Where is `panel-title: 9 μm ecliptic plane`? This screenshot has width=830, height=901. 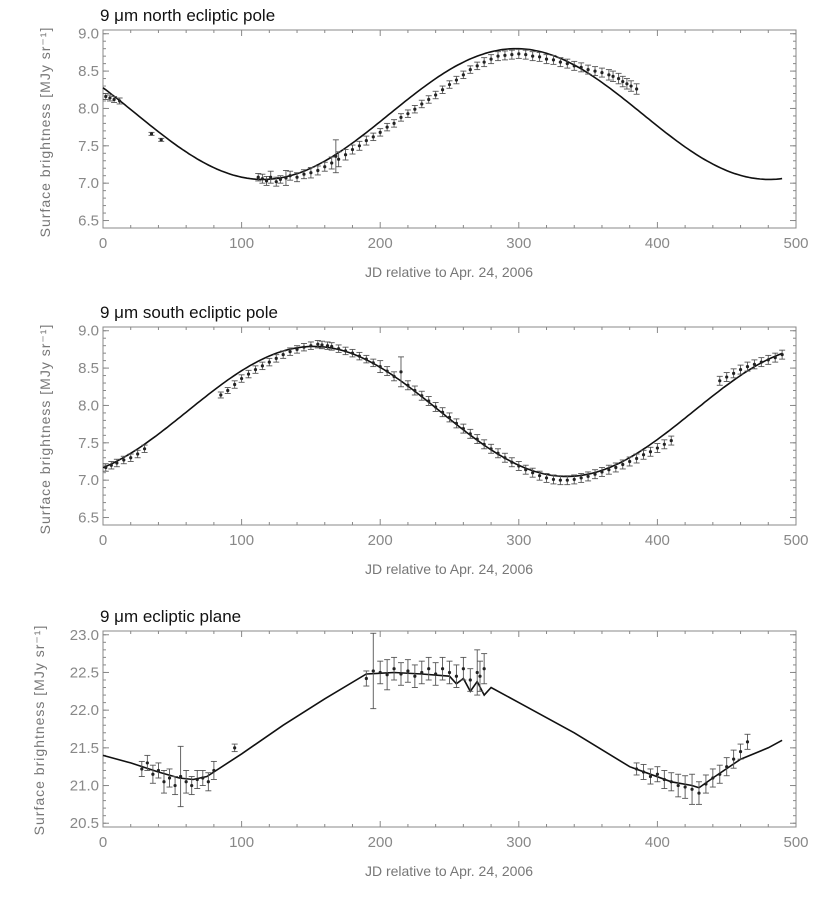
panel-title: 9 μm ecliptic plane is located at coordinates (170, 616).